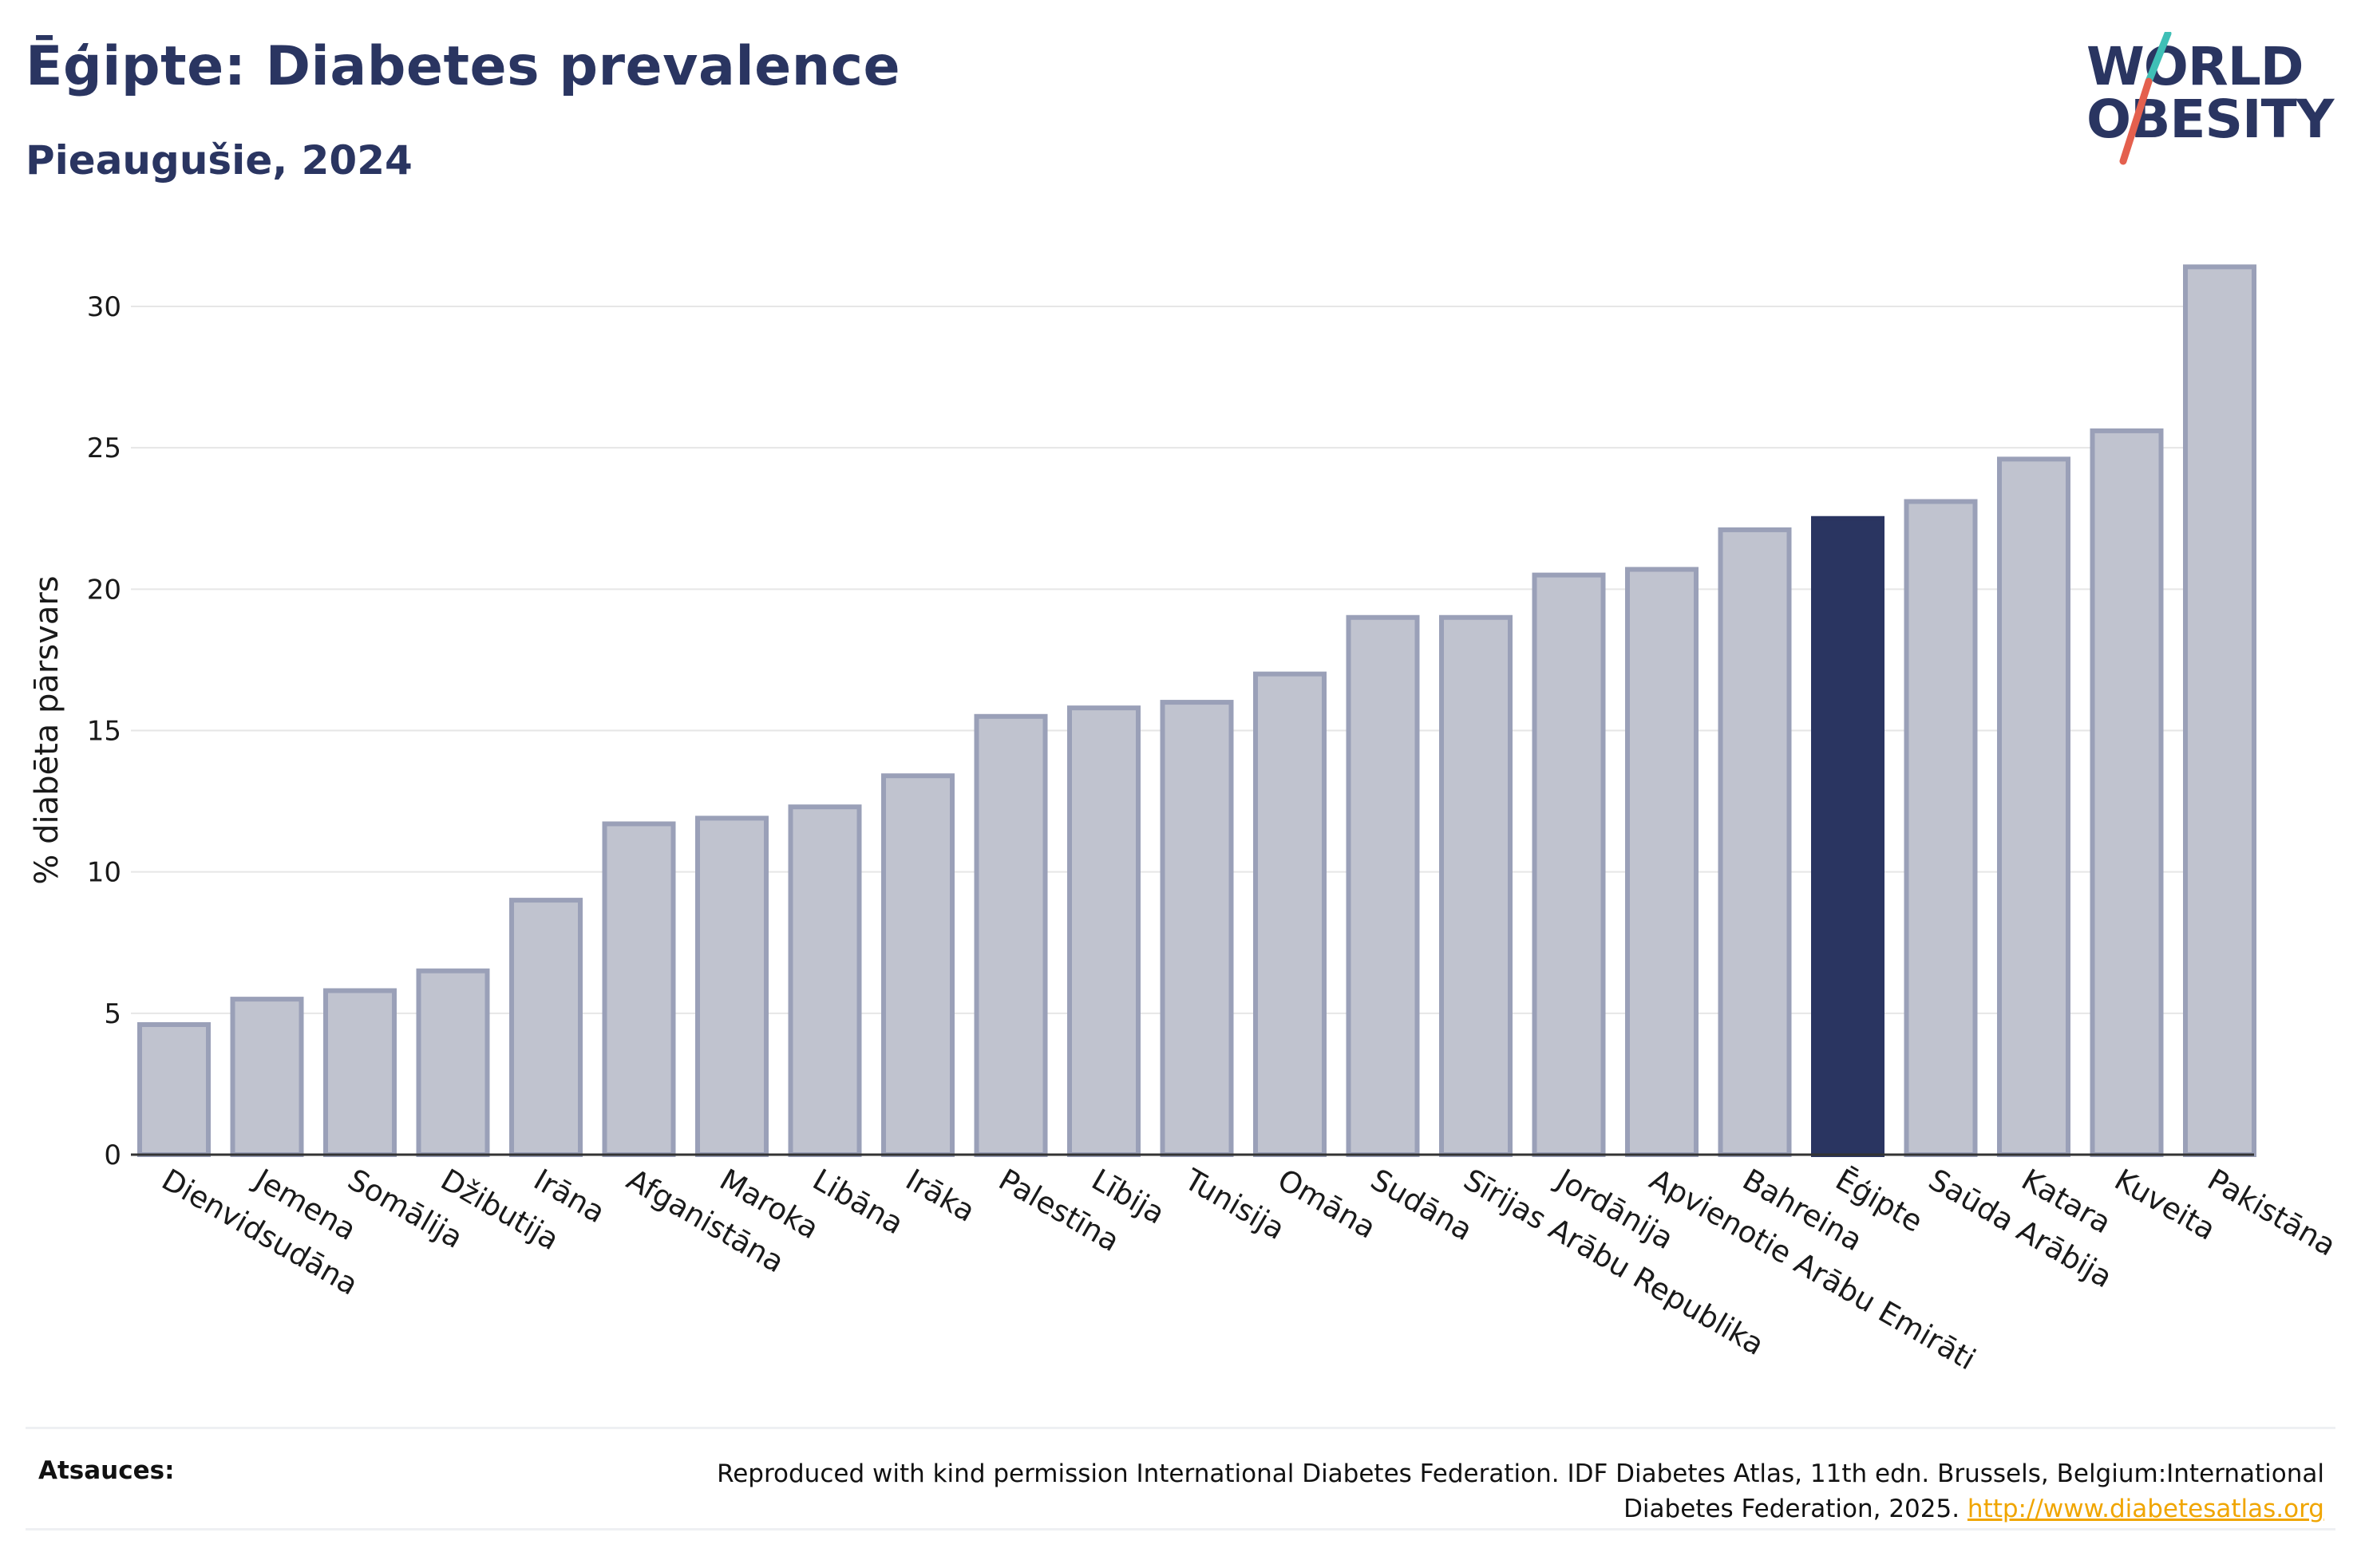  I want to click on x-category-label: Libāna, so click(858, 1202).